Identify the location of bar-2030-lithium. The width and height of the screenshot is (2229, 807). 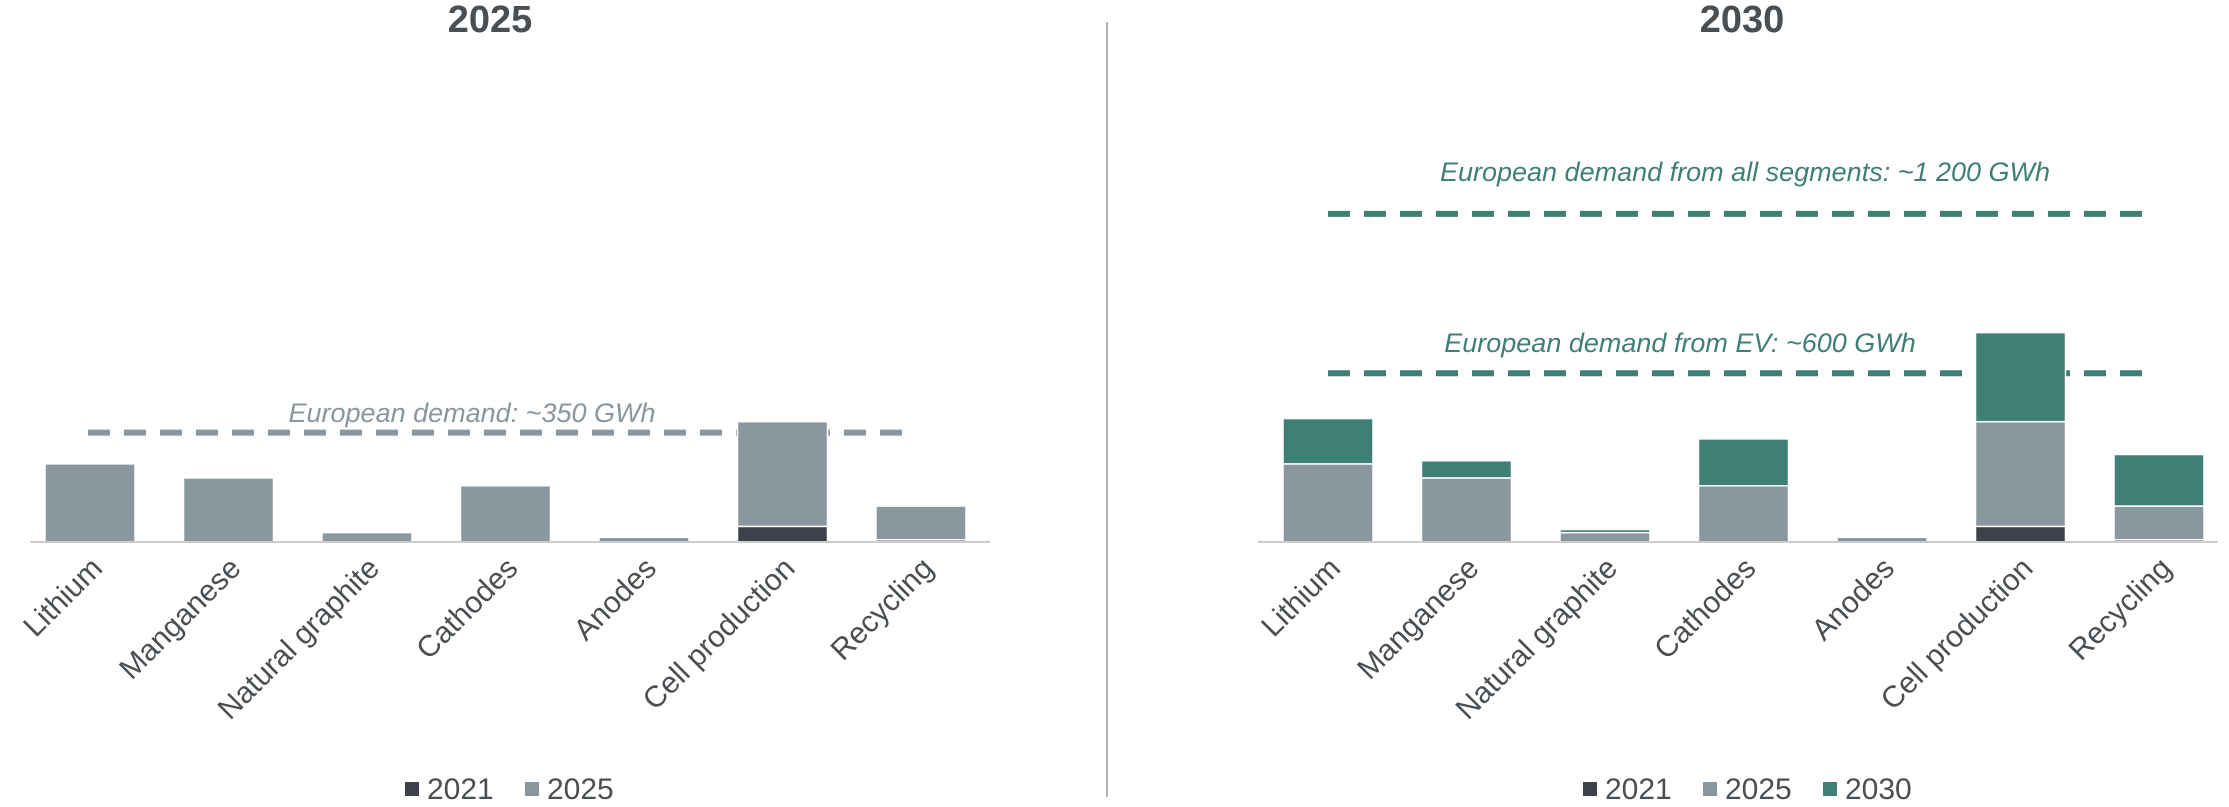
(1328, 441).